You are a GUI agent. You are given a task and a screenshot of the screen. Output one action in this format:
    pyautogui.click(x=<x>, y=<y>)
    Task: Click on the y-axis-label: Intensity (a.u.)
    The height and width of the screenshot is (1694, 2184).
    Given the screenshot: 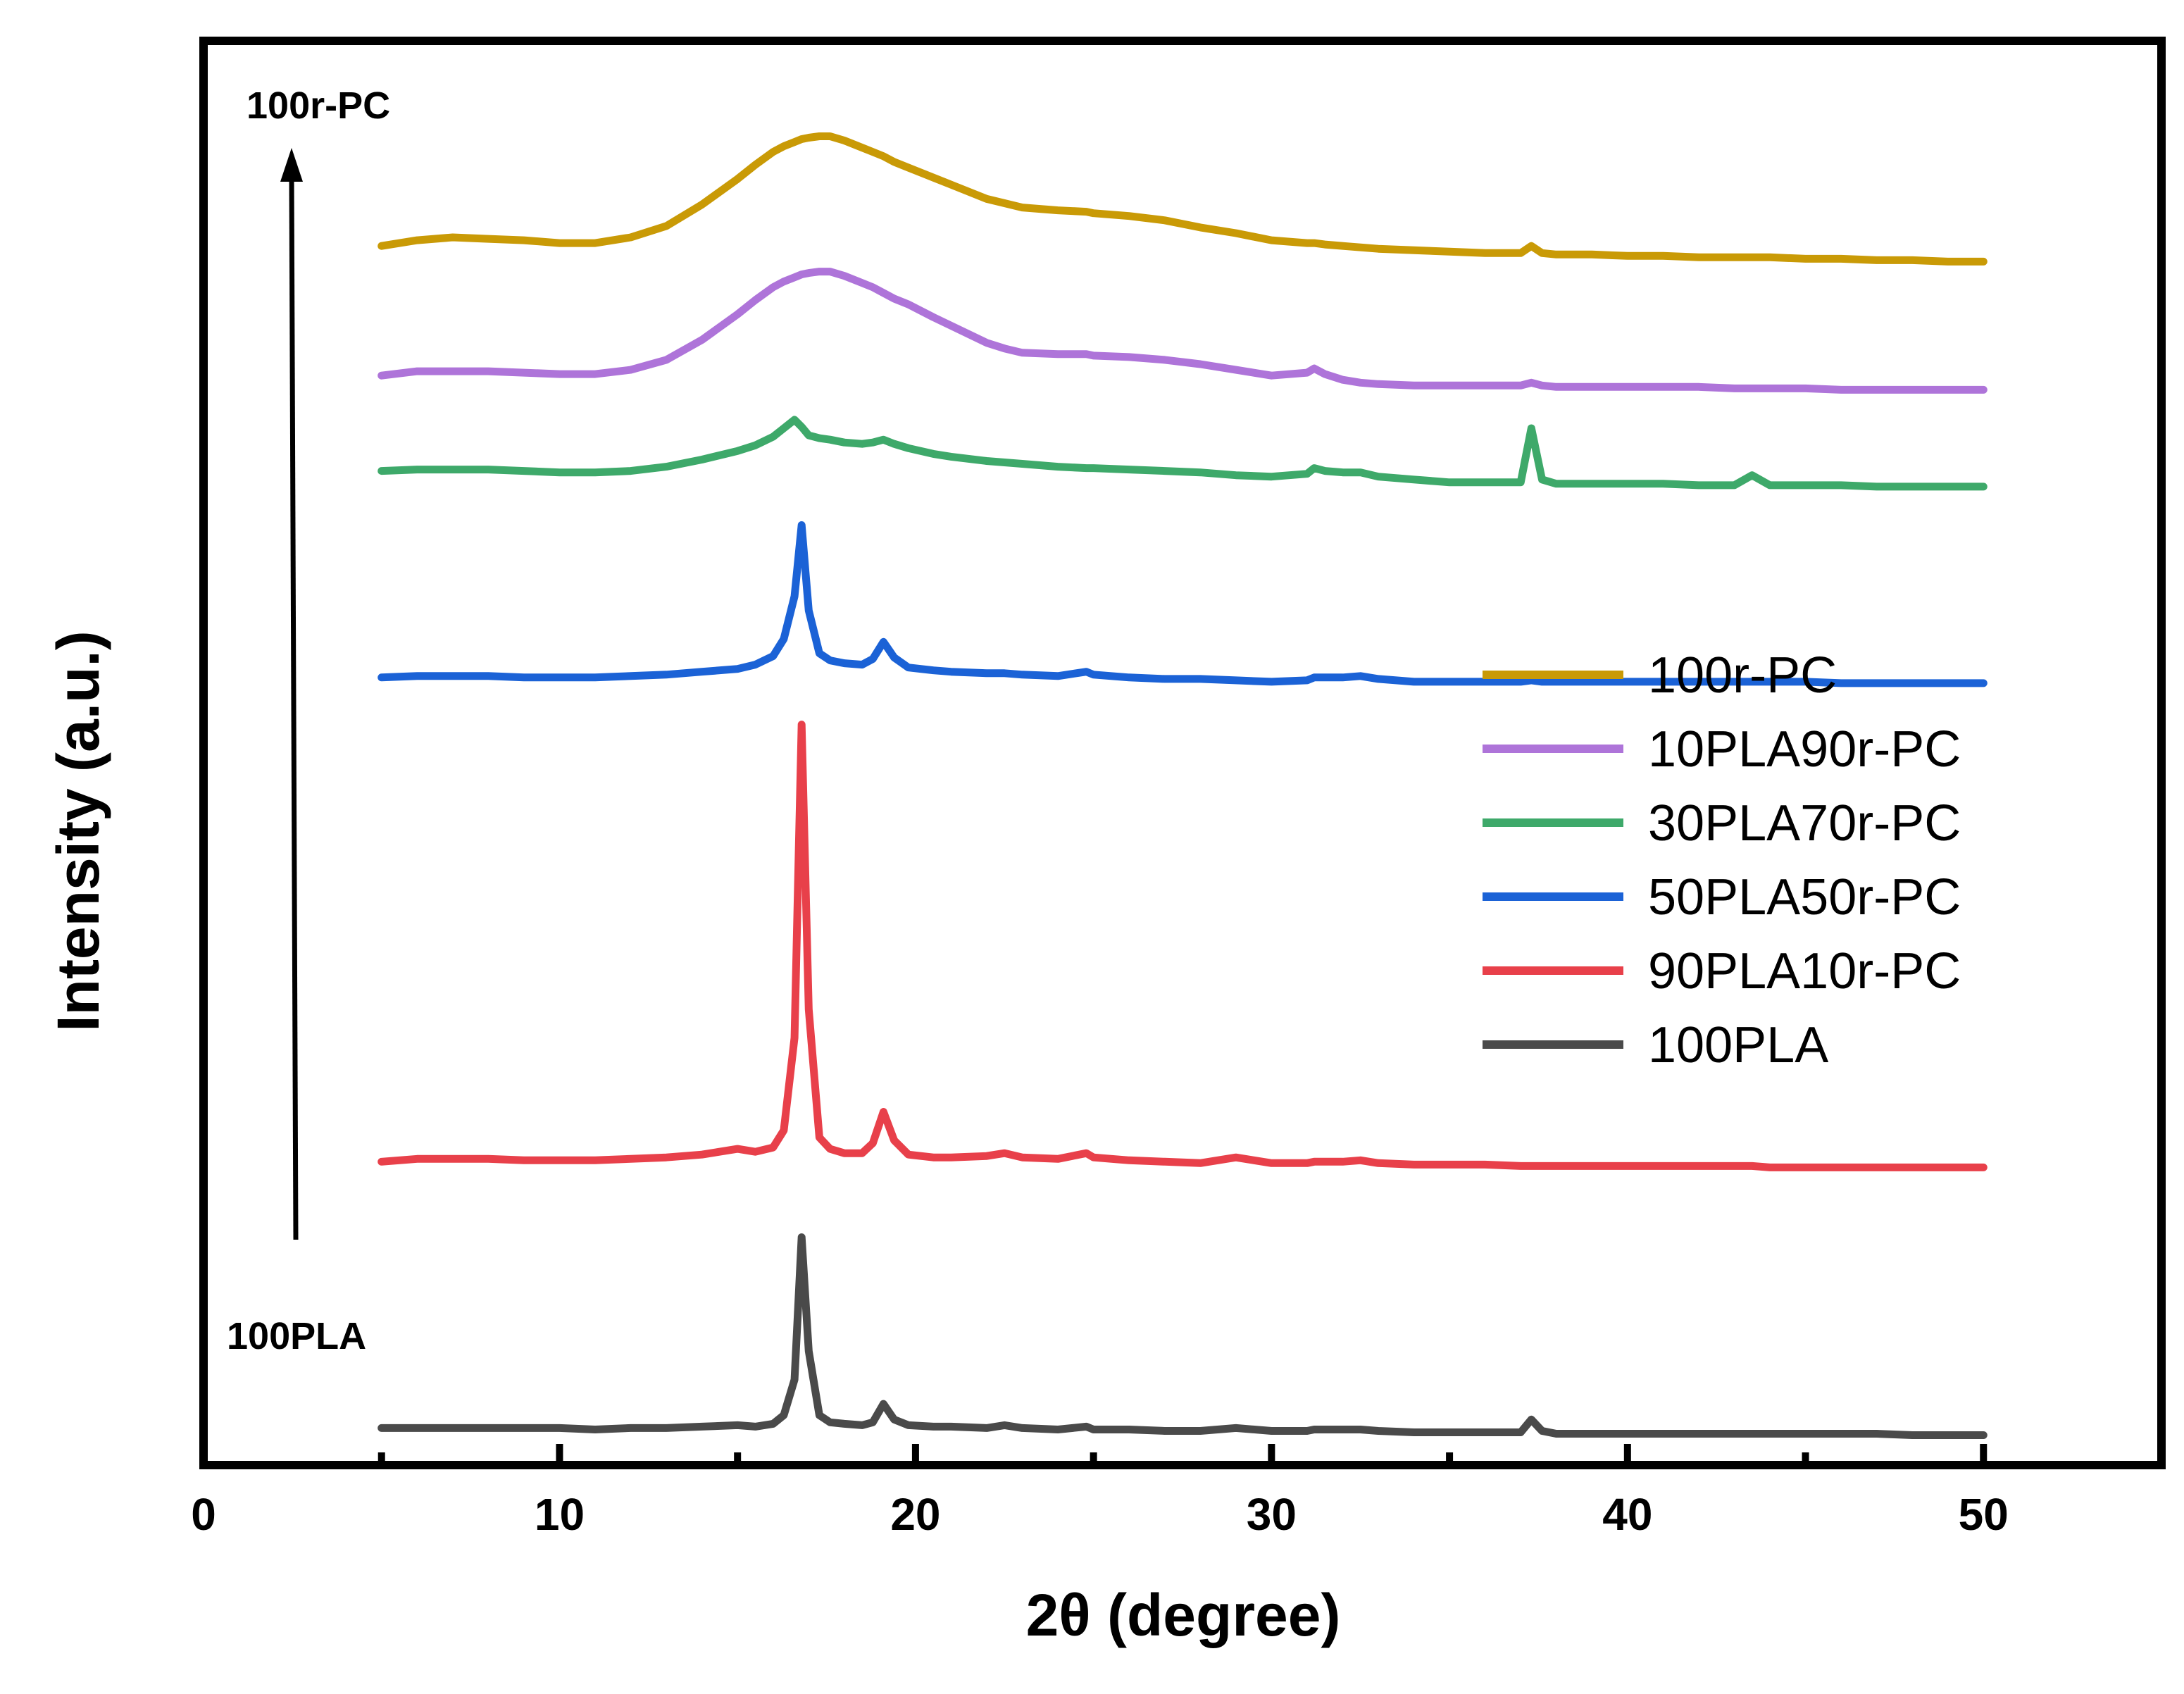 What is the action you would take?
    pyautogui.click(x=78, y=831)
    